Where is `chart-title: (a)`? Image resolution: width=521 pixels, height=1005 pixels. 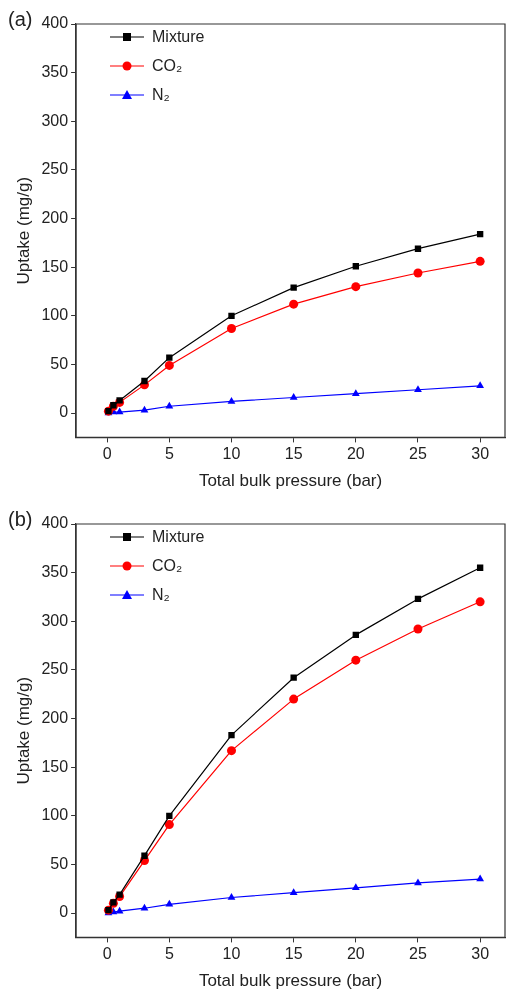
chart-title: (a) is located at coordinates (20, 19).